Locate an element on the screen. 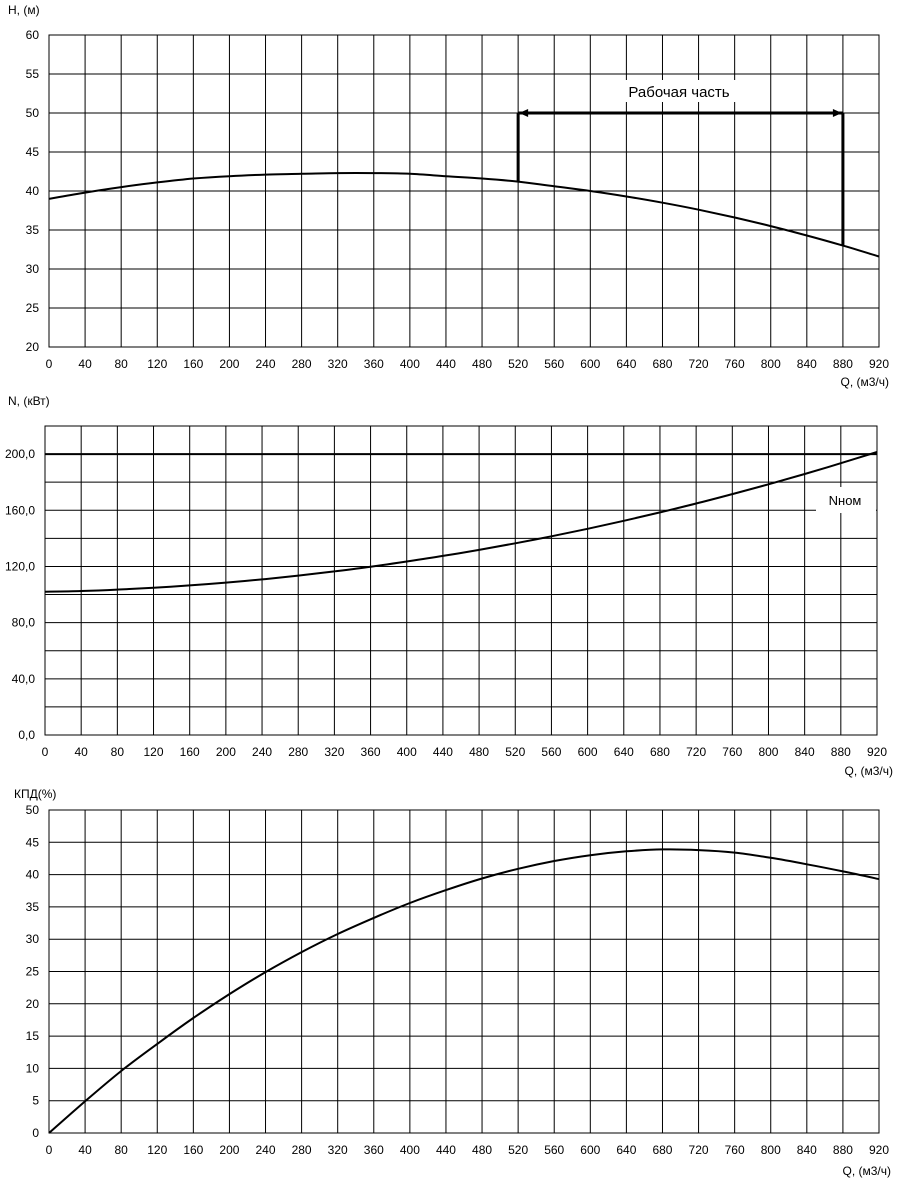 This screenshot has height=1186, width=898. y-tick-label: 60 is located at coordinates (33, 35).